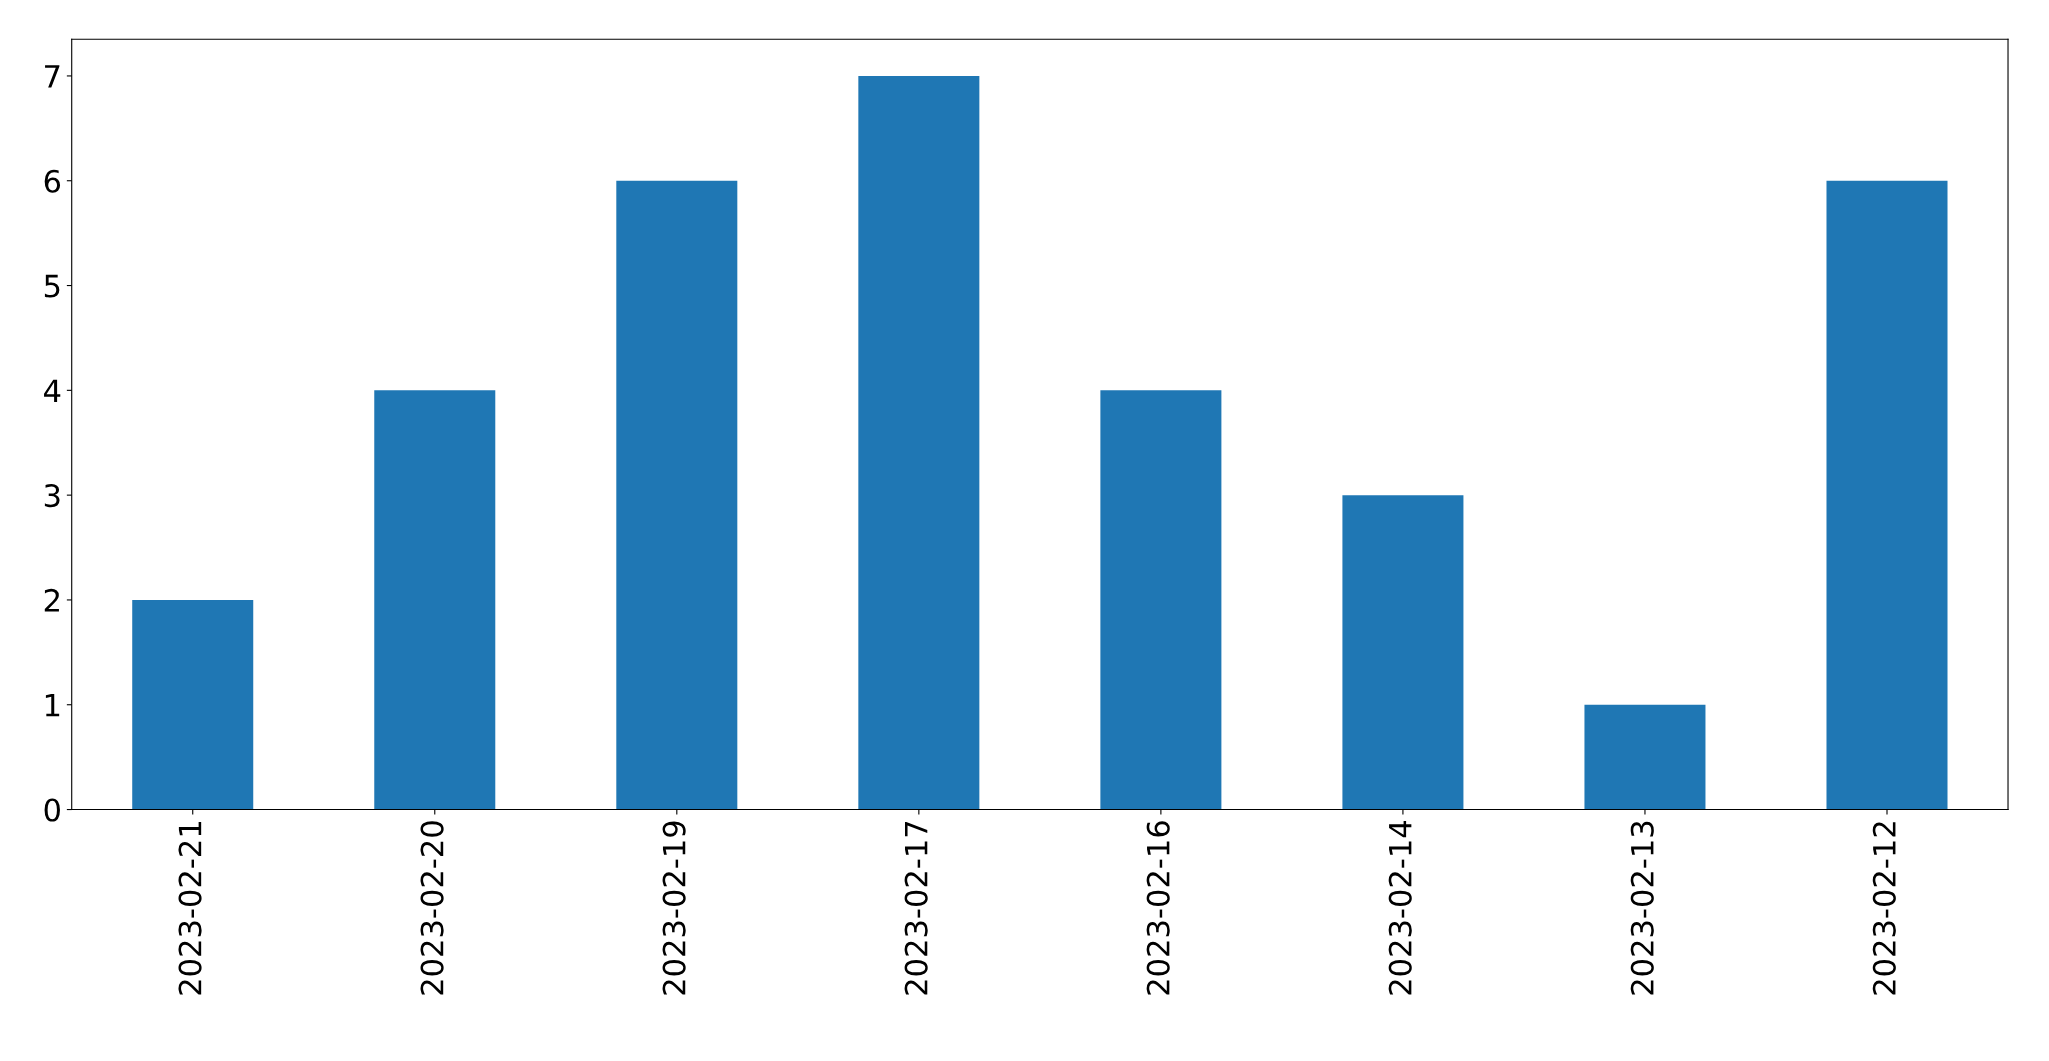 The width and height of the screenshot is (2049, 1061). I want to click on x-tick-label: 2023-02-20, so click(432, 908).